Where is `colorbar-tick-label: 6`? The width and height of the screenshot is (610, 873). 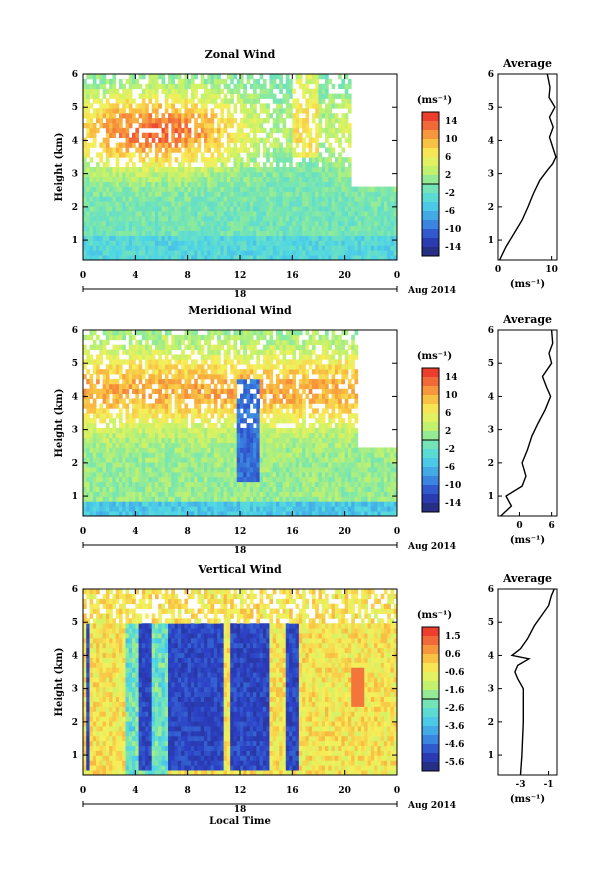 colorbar-tick-label: 6 is located at coordinates (448, 158).